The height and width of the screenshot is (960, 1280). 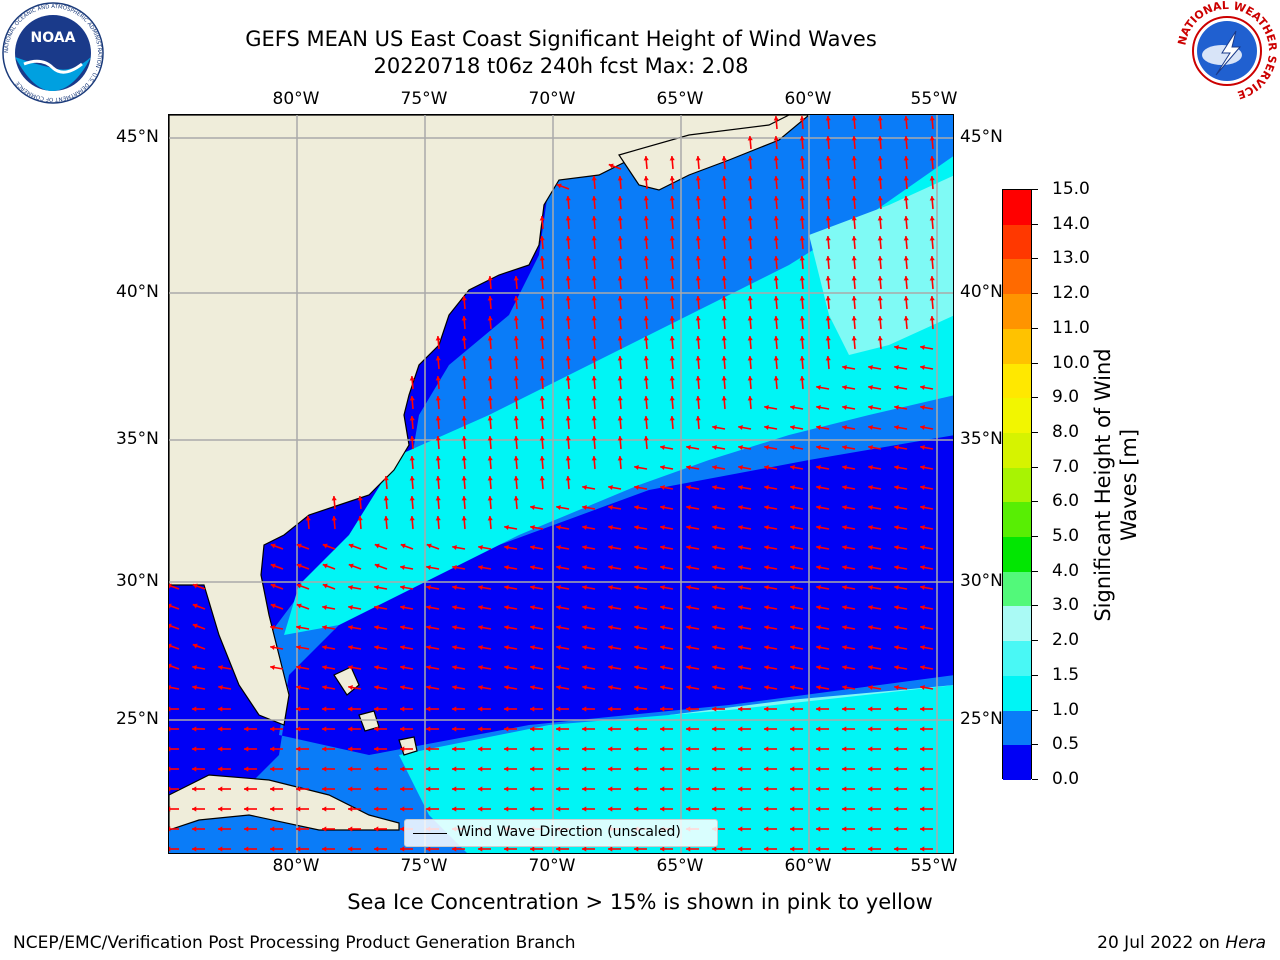 I want to click on lat-label-left: 35°N, so click(x=137, y=439).